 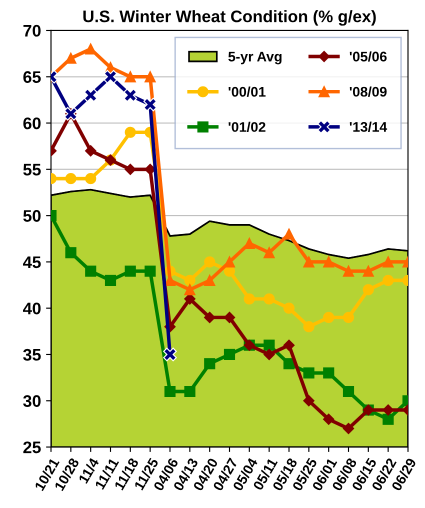 I want to click on legend-label: '05/06, so click(x=368, y=56).